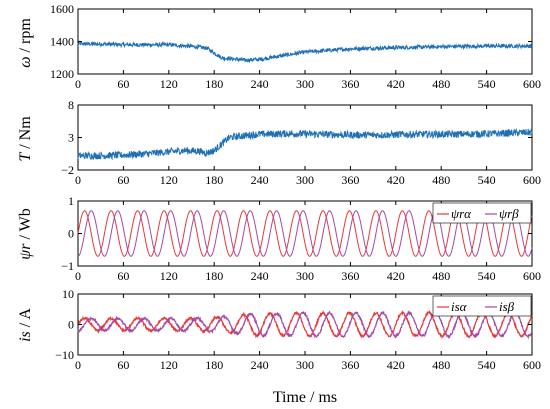 This screenshot has width=550, height=409. Describe the element at coordinates (305, 397) in the screenshot. I see `x-axis-label: Time / ms` at that location.